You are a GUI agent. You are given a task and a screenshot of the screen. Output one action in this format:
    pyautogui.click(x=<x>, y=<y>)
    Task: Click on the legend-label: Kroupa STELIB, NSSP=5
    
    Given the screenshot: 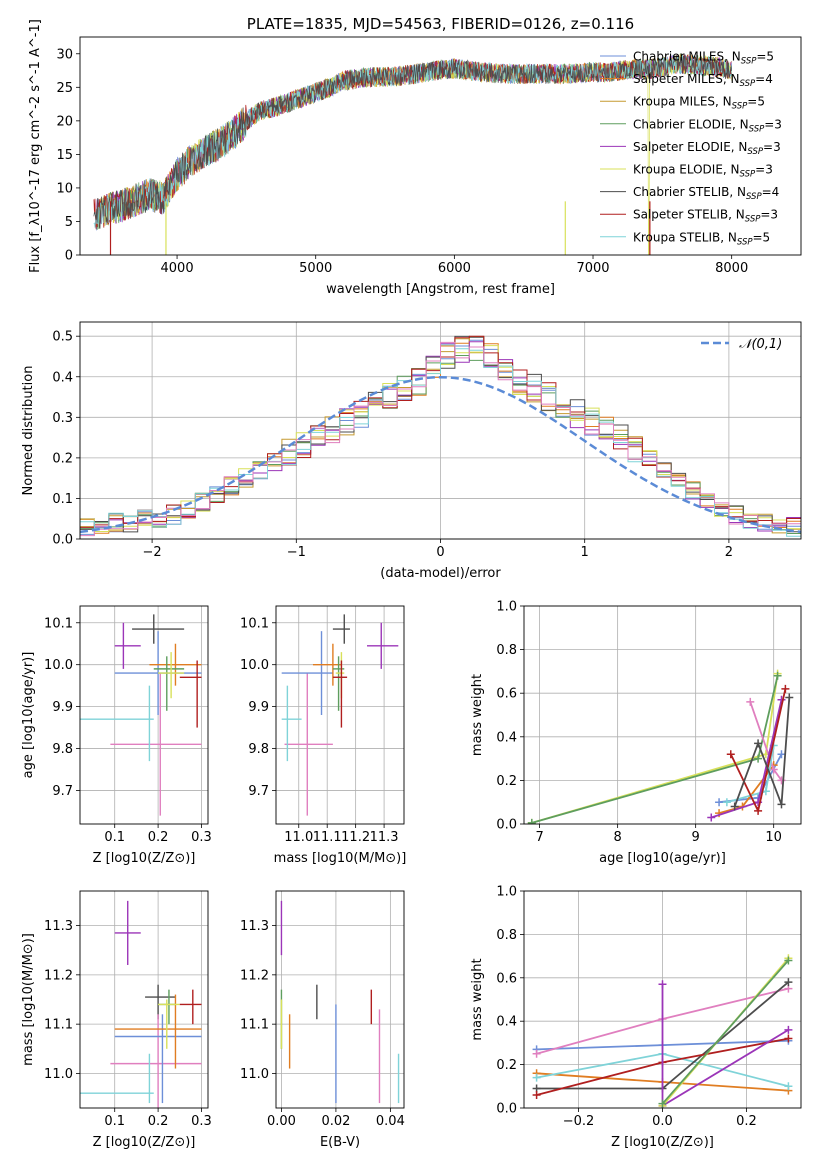 What is the action you would take?
    pyautogui.click(x=701, y=238)
    